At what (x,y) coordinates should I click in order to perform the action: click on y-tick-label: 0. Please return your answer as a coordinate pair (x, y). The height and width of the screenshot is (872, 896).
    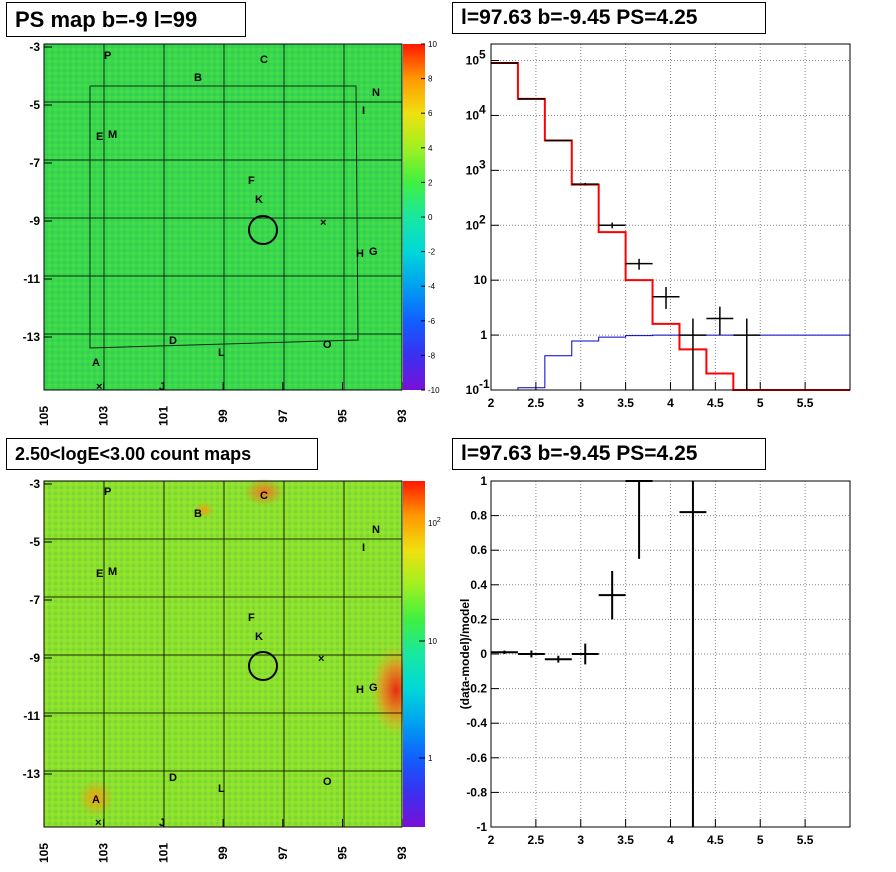
    Looking at the image, I should click on (483, 654).